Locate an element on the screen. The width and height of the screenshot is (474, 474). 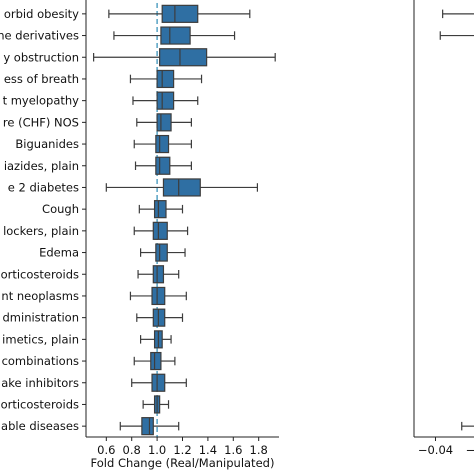
category-label: lockers, plain is located at coordinates (41, 231).